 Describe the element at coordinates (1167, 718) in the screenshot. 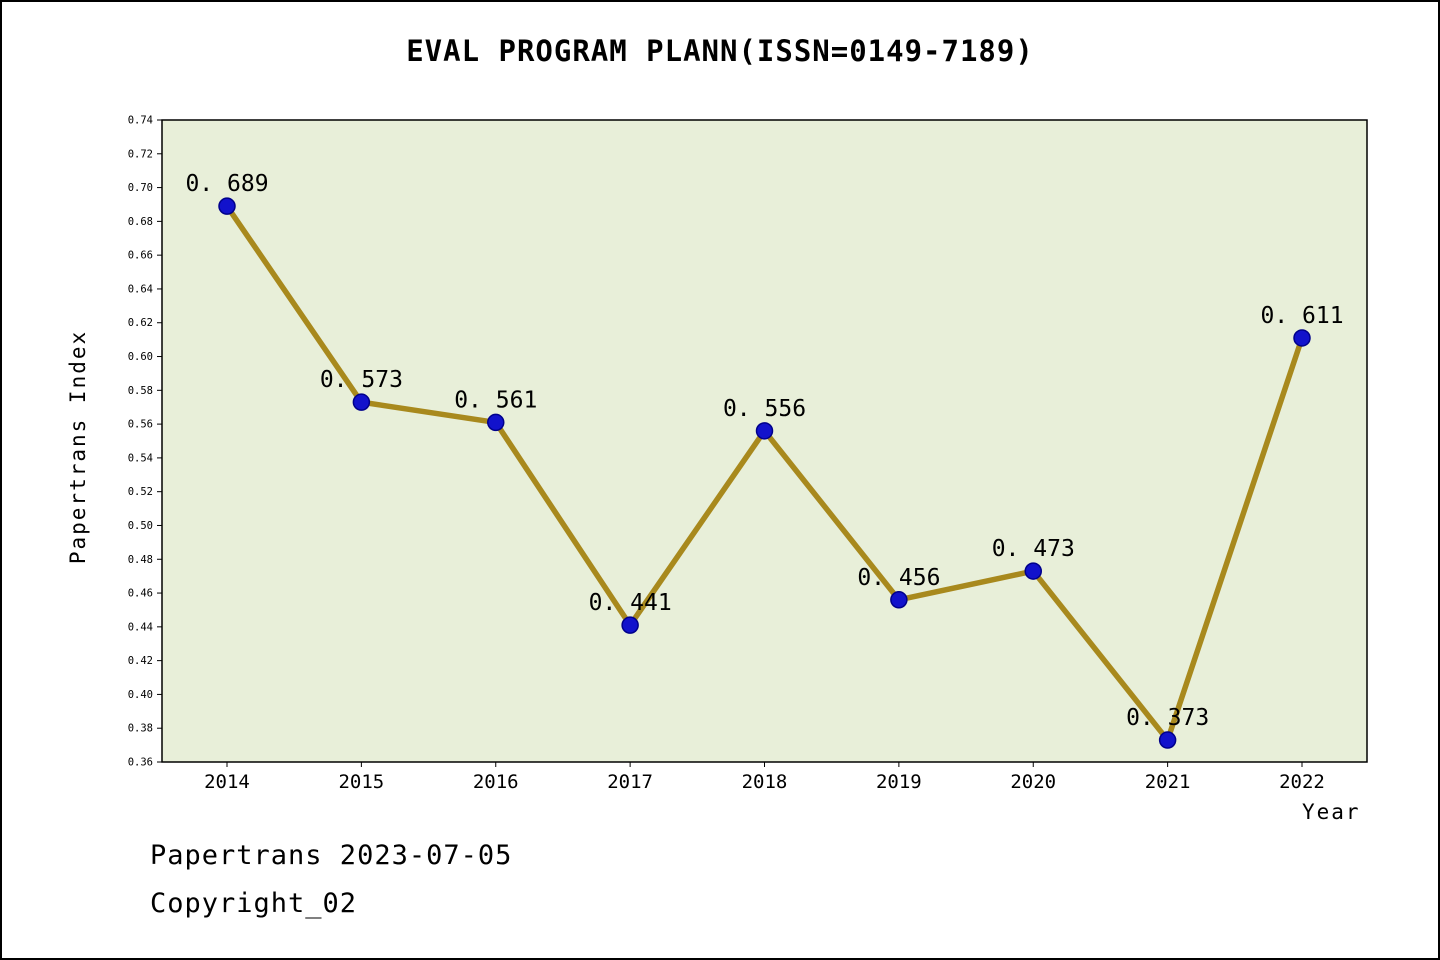

I see `data-point-label: 0. 373` at that location.